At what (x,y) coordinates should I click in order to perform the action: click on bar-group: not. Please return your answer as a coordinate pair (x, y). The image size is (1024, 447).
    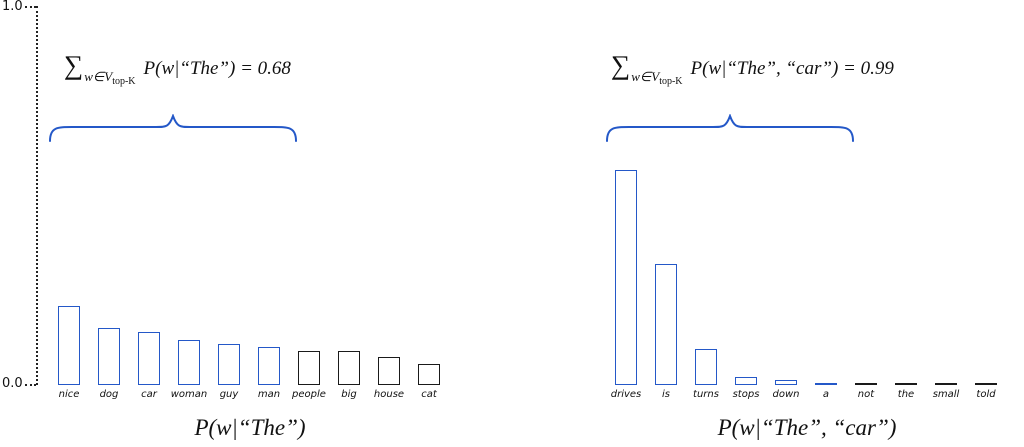
    Looking at the image, I should click on (866, 393).